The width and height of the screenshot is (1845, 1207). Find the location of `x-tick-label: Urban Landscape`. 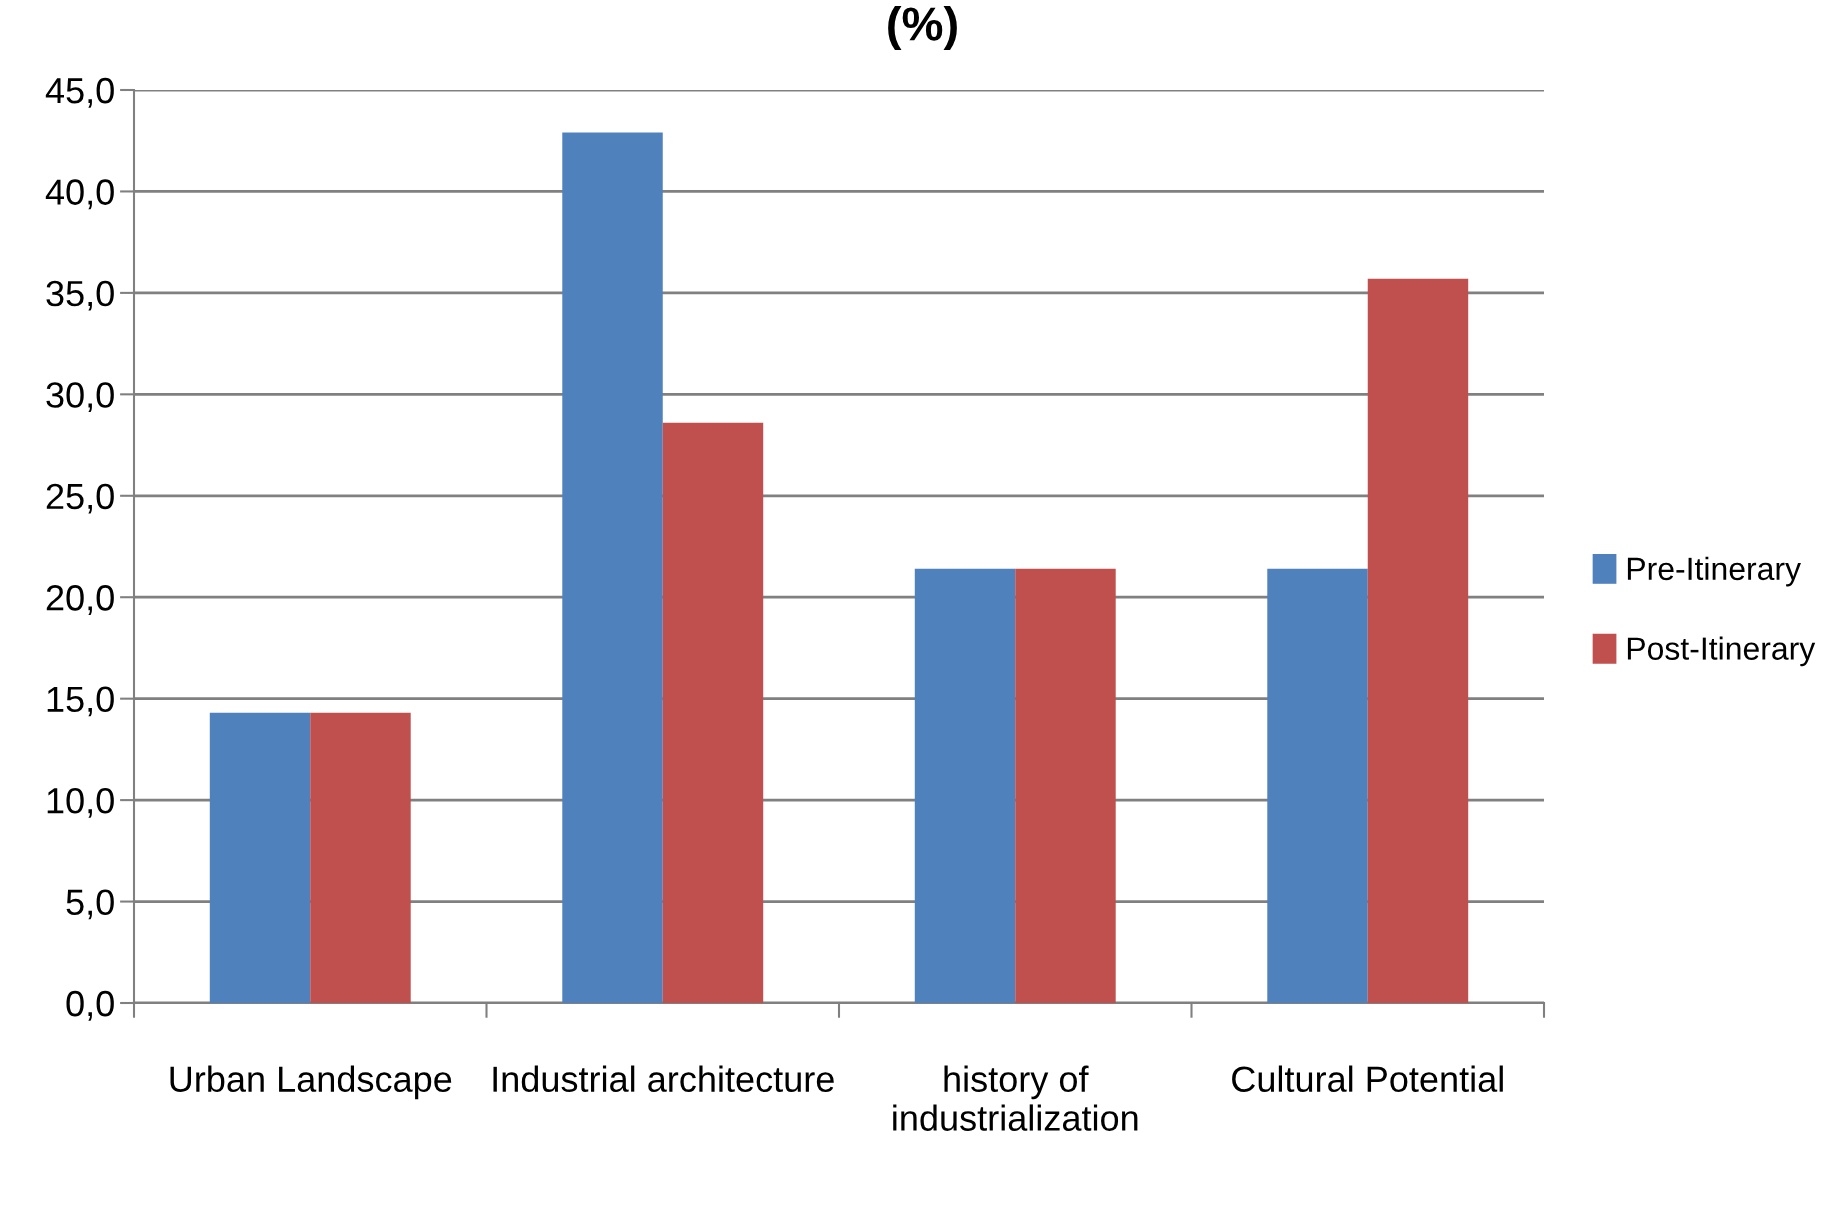

x-tick-label: Urban Landscape is located at coordinates (311, 1082).